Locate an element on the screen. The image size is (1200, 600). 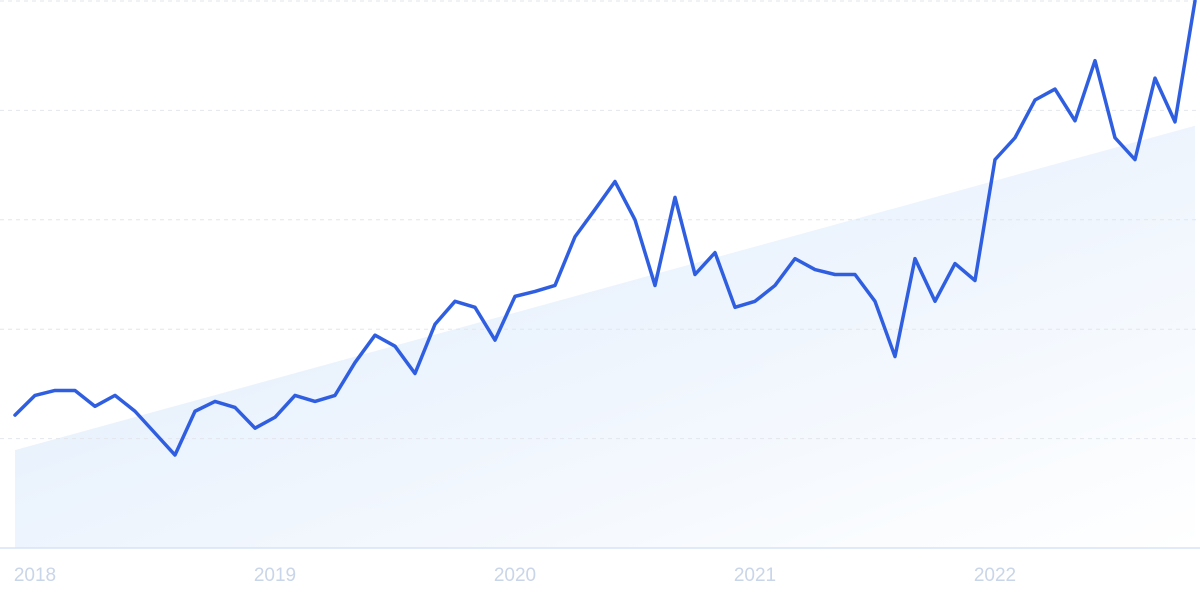
x-tick-label: 2019 is located at coordinates (275, 575).